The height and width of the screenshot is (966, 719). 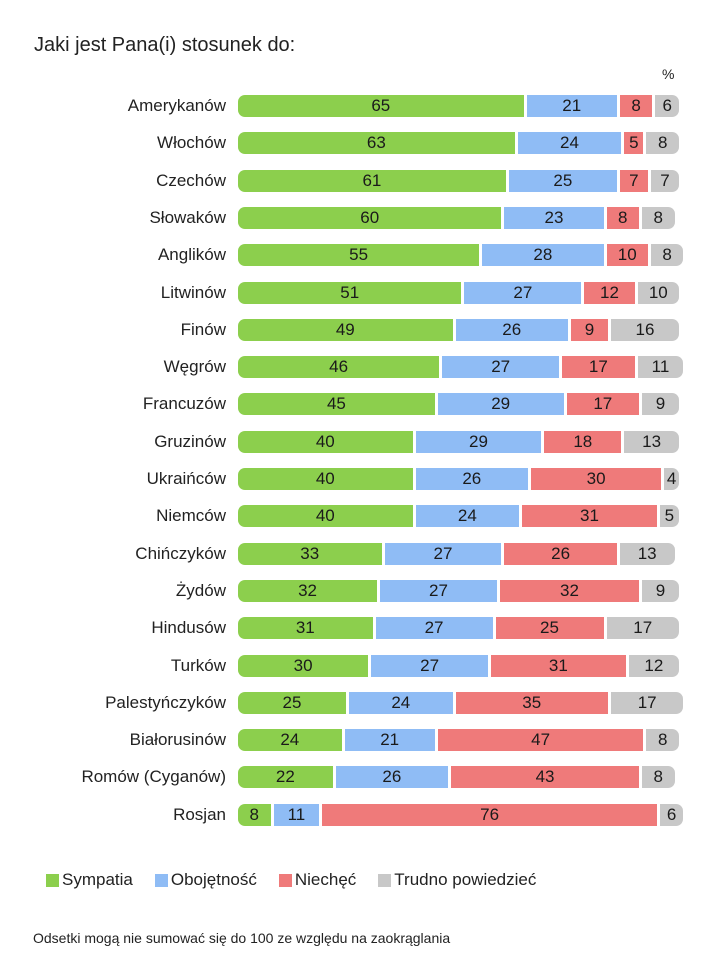 I want to click on bar-segment-sympatia: 61, so click(x=372, y=180).